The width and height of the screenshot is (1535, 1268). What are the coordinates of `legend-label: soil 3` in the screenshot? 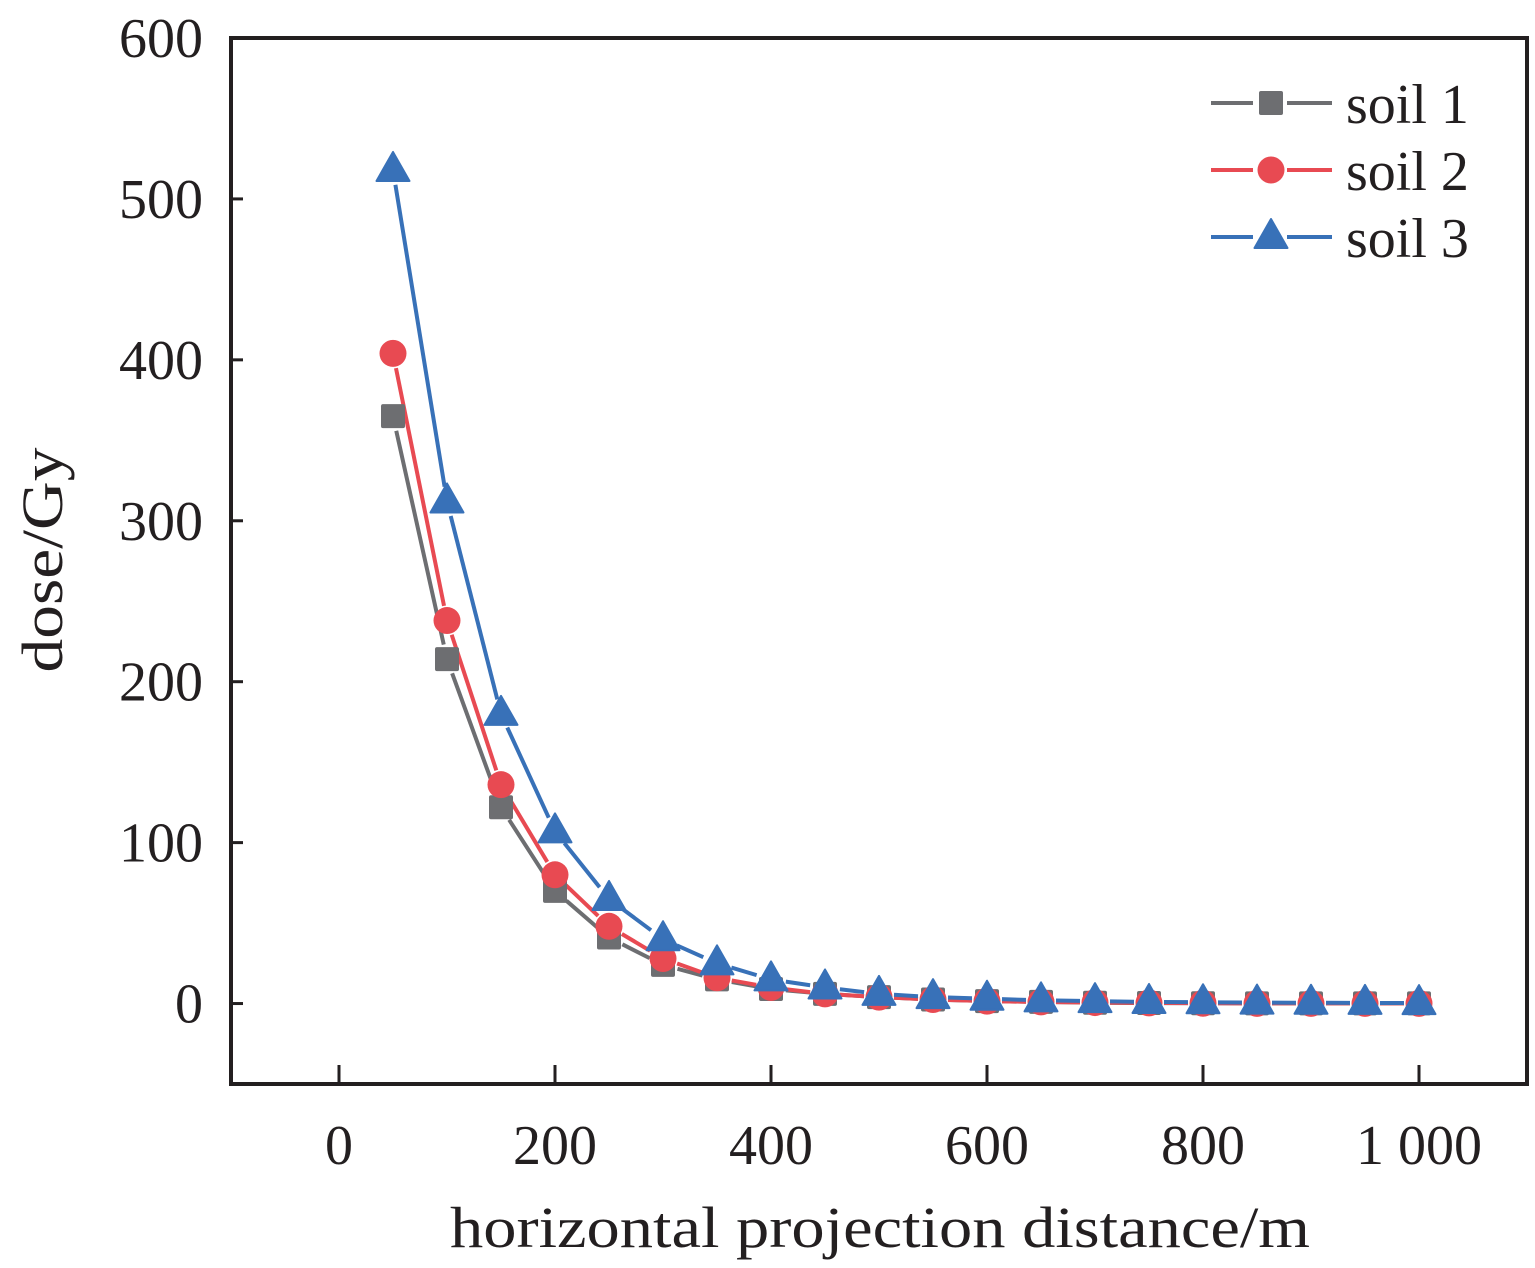 It's located at (1407, 239).